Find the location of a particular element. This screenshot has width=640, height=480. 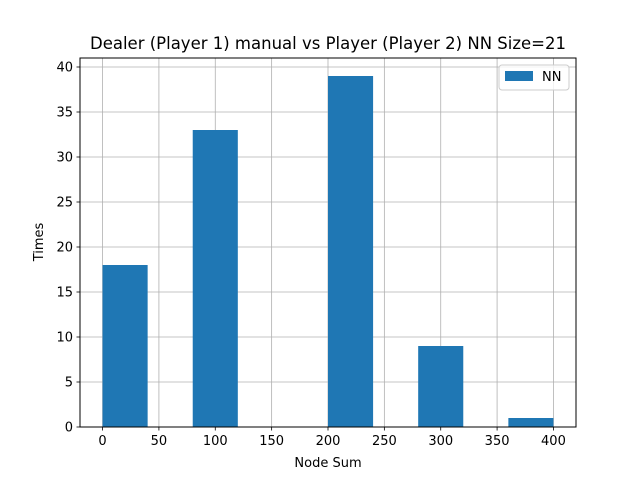

legend-swatch is located at coordinates (519, 76).